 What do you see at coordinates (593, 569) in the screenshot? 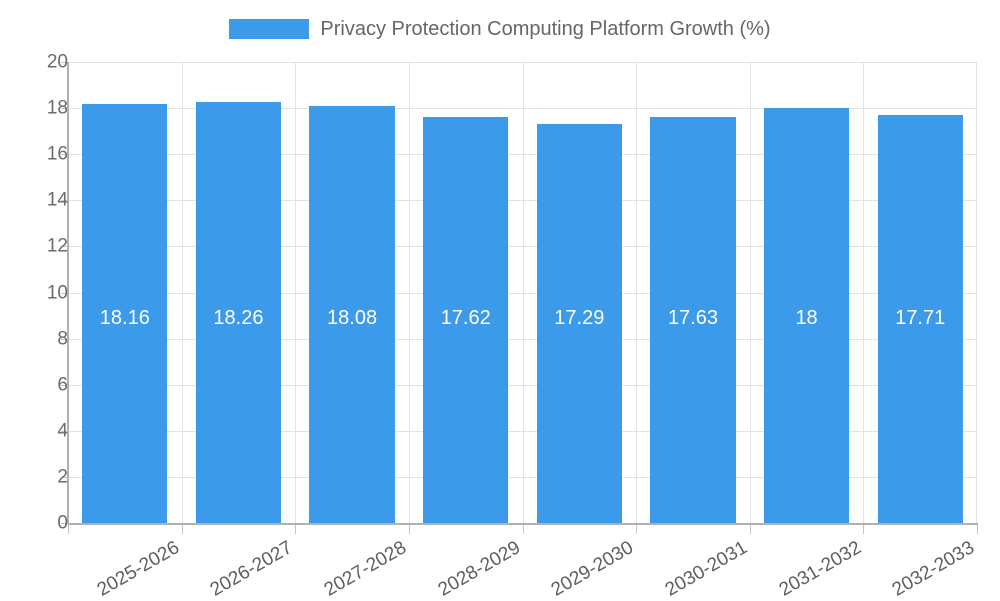
I see `x-tick-label: 2029-2030` at bounding box center [593, 569].